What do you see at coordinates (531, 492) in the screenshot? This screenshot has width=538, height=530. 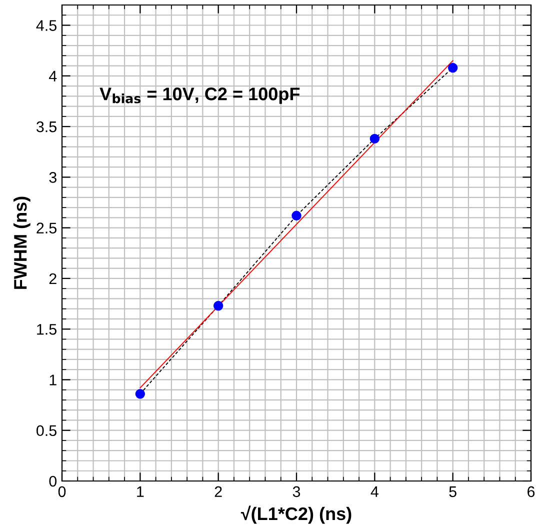 I see `x-tick-label: 6` at bounding box center [531, 492].